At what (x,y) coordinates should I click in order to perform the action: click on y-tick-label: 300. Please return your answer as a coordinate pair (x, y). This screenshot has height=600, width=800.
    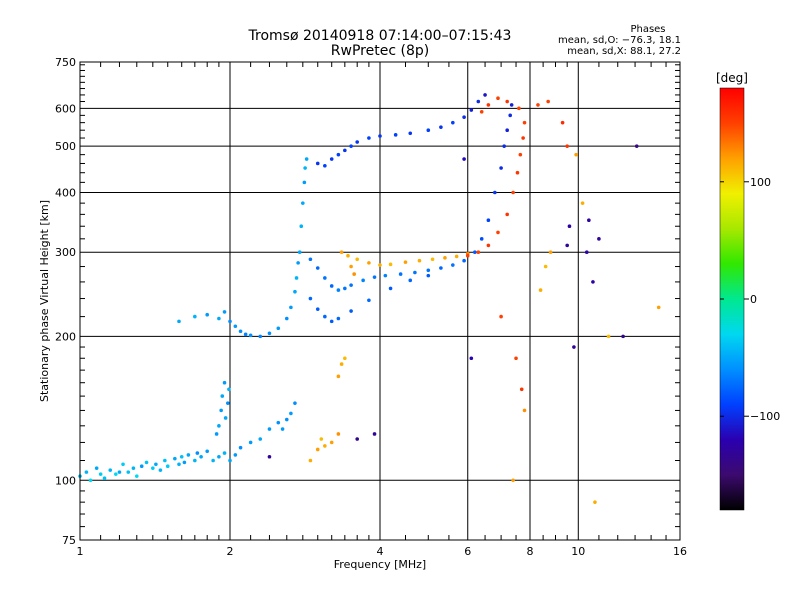
    Looking at the image, I should click on (65, 252).